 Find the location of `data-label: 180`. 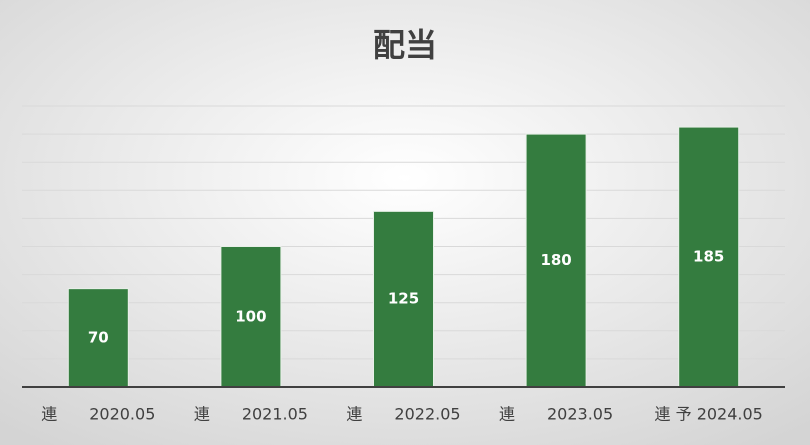

data-label: 180 is located at coordinates (555, 260).